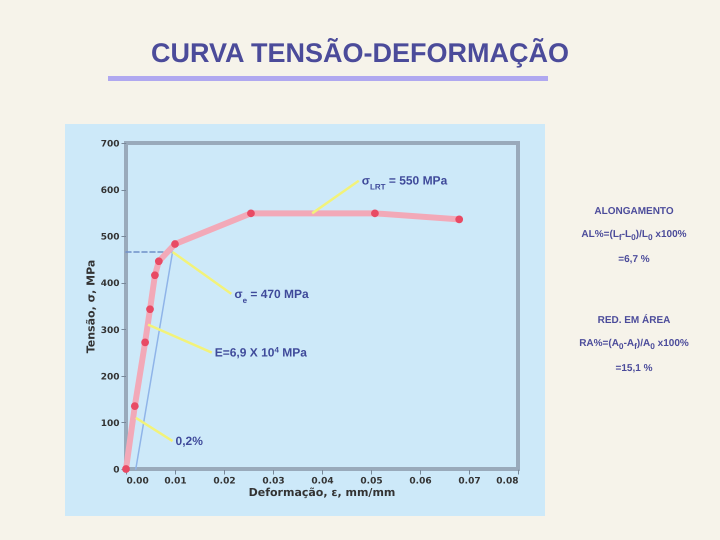 The height and width of the screenshot is (540, 720). What do you see at coordinates (110, 423) in the screenshot?
I see `y-tick-label: 100` at bounding box center [110, 423].